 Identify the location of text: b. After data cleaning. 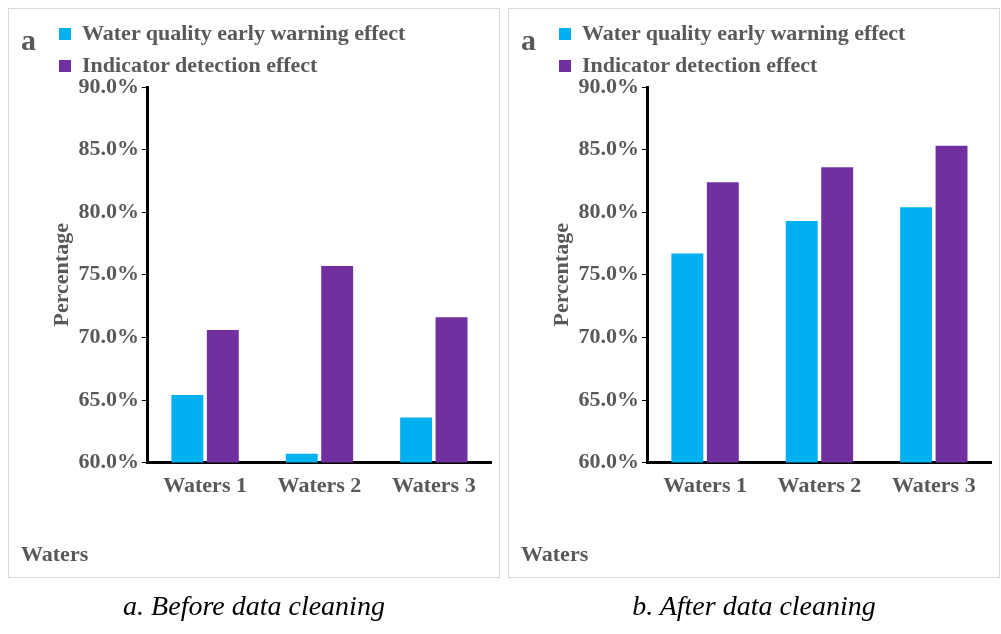
(754, 606).